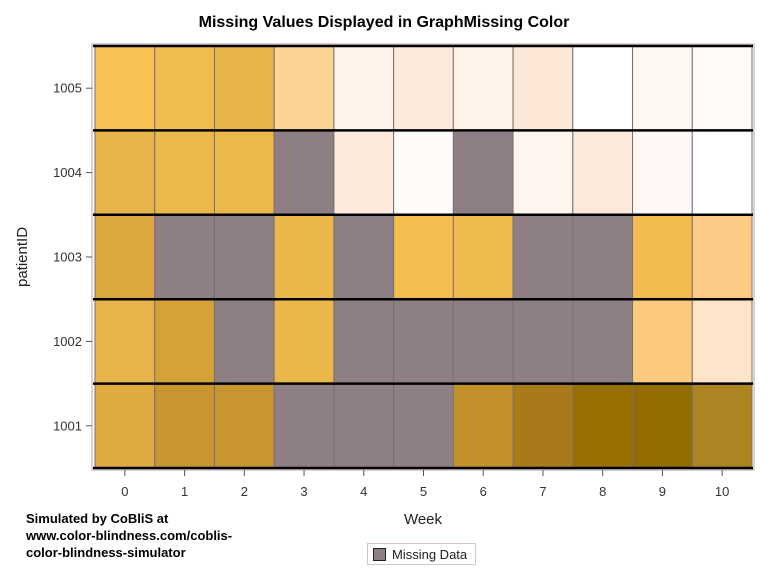 The image size is (768, 577). I want to click on x-tick-label: 4, so click(363, 491).